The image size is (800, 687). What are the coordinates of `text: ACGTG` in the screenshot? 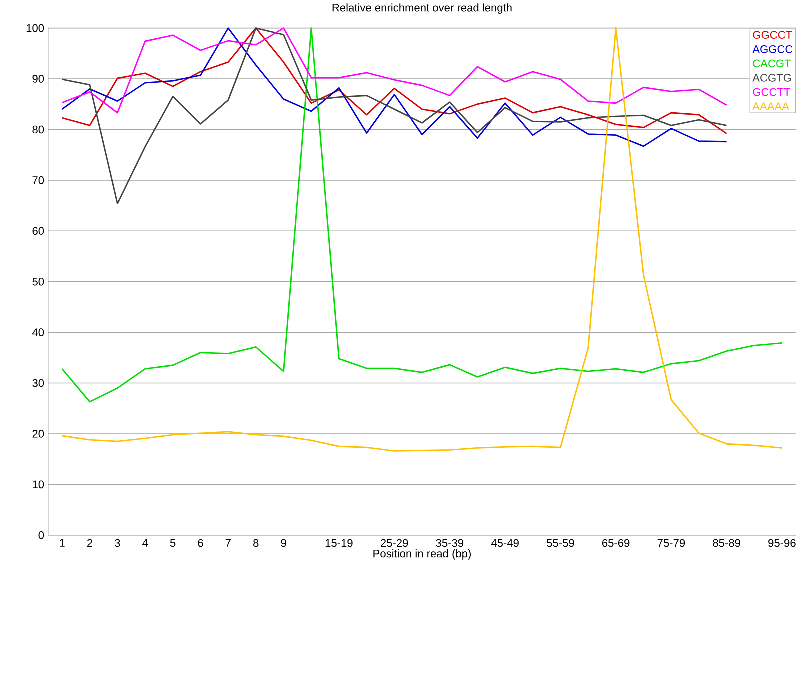 It's located at (772, 78).